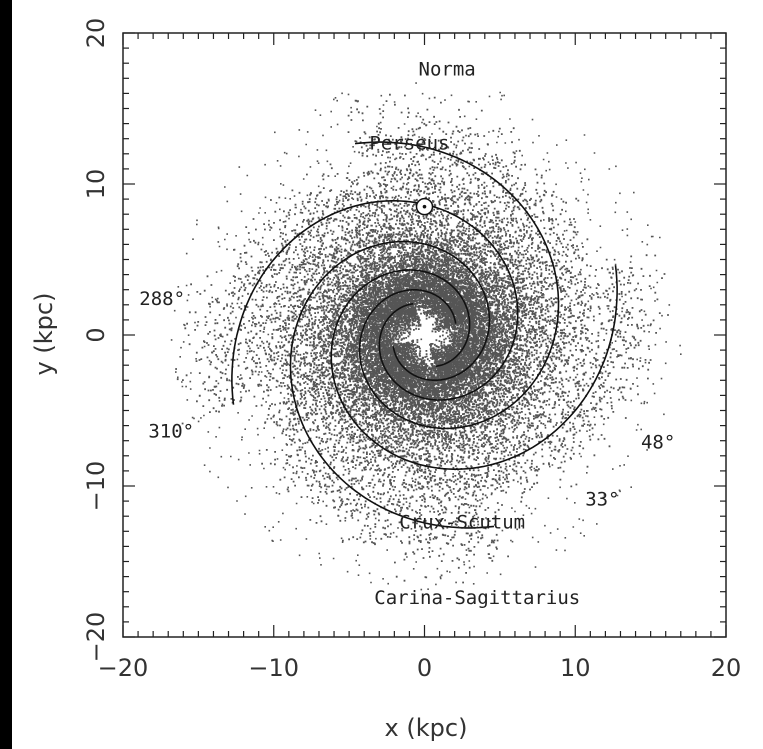  What do you see at coordinates (424, 668) in the screenshot?
I see `x-tick-label: 0` at bounding box center [424, 668].